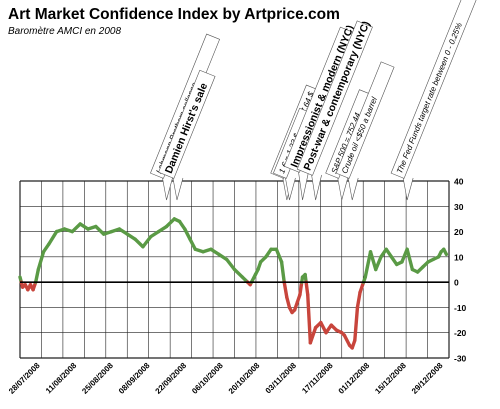 The width and height of the screenshot is (500, 409). What do you see at coordinates (459, 257) in the screenshot?
I see `y-tick-label: 10` at bounding box center [459, 257].